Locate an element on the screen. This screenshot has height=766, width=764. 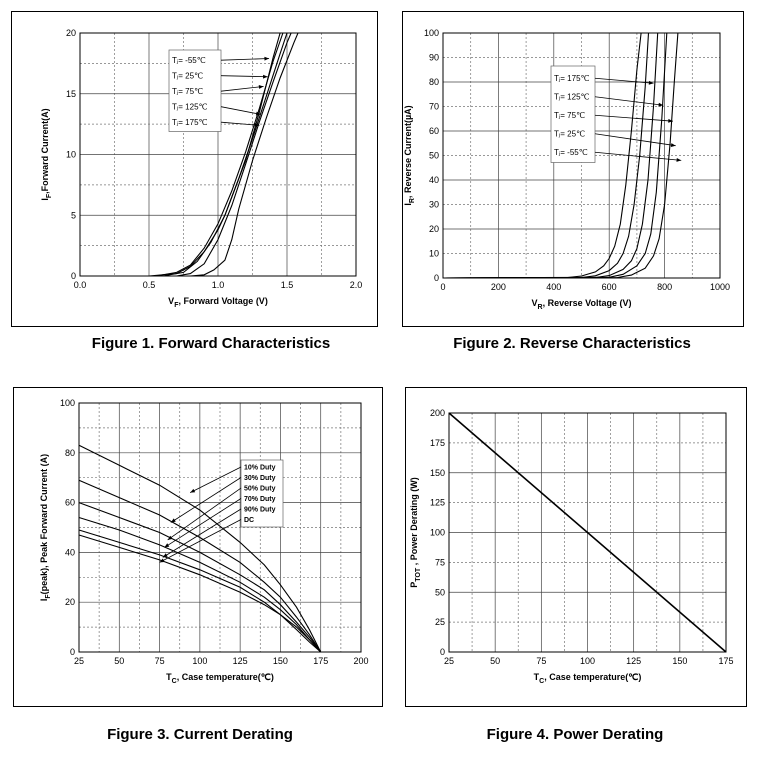
x-tick-label: 0.0 is located at coordinates (80, 285).